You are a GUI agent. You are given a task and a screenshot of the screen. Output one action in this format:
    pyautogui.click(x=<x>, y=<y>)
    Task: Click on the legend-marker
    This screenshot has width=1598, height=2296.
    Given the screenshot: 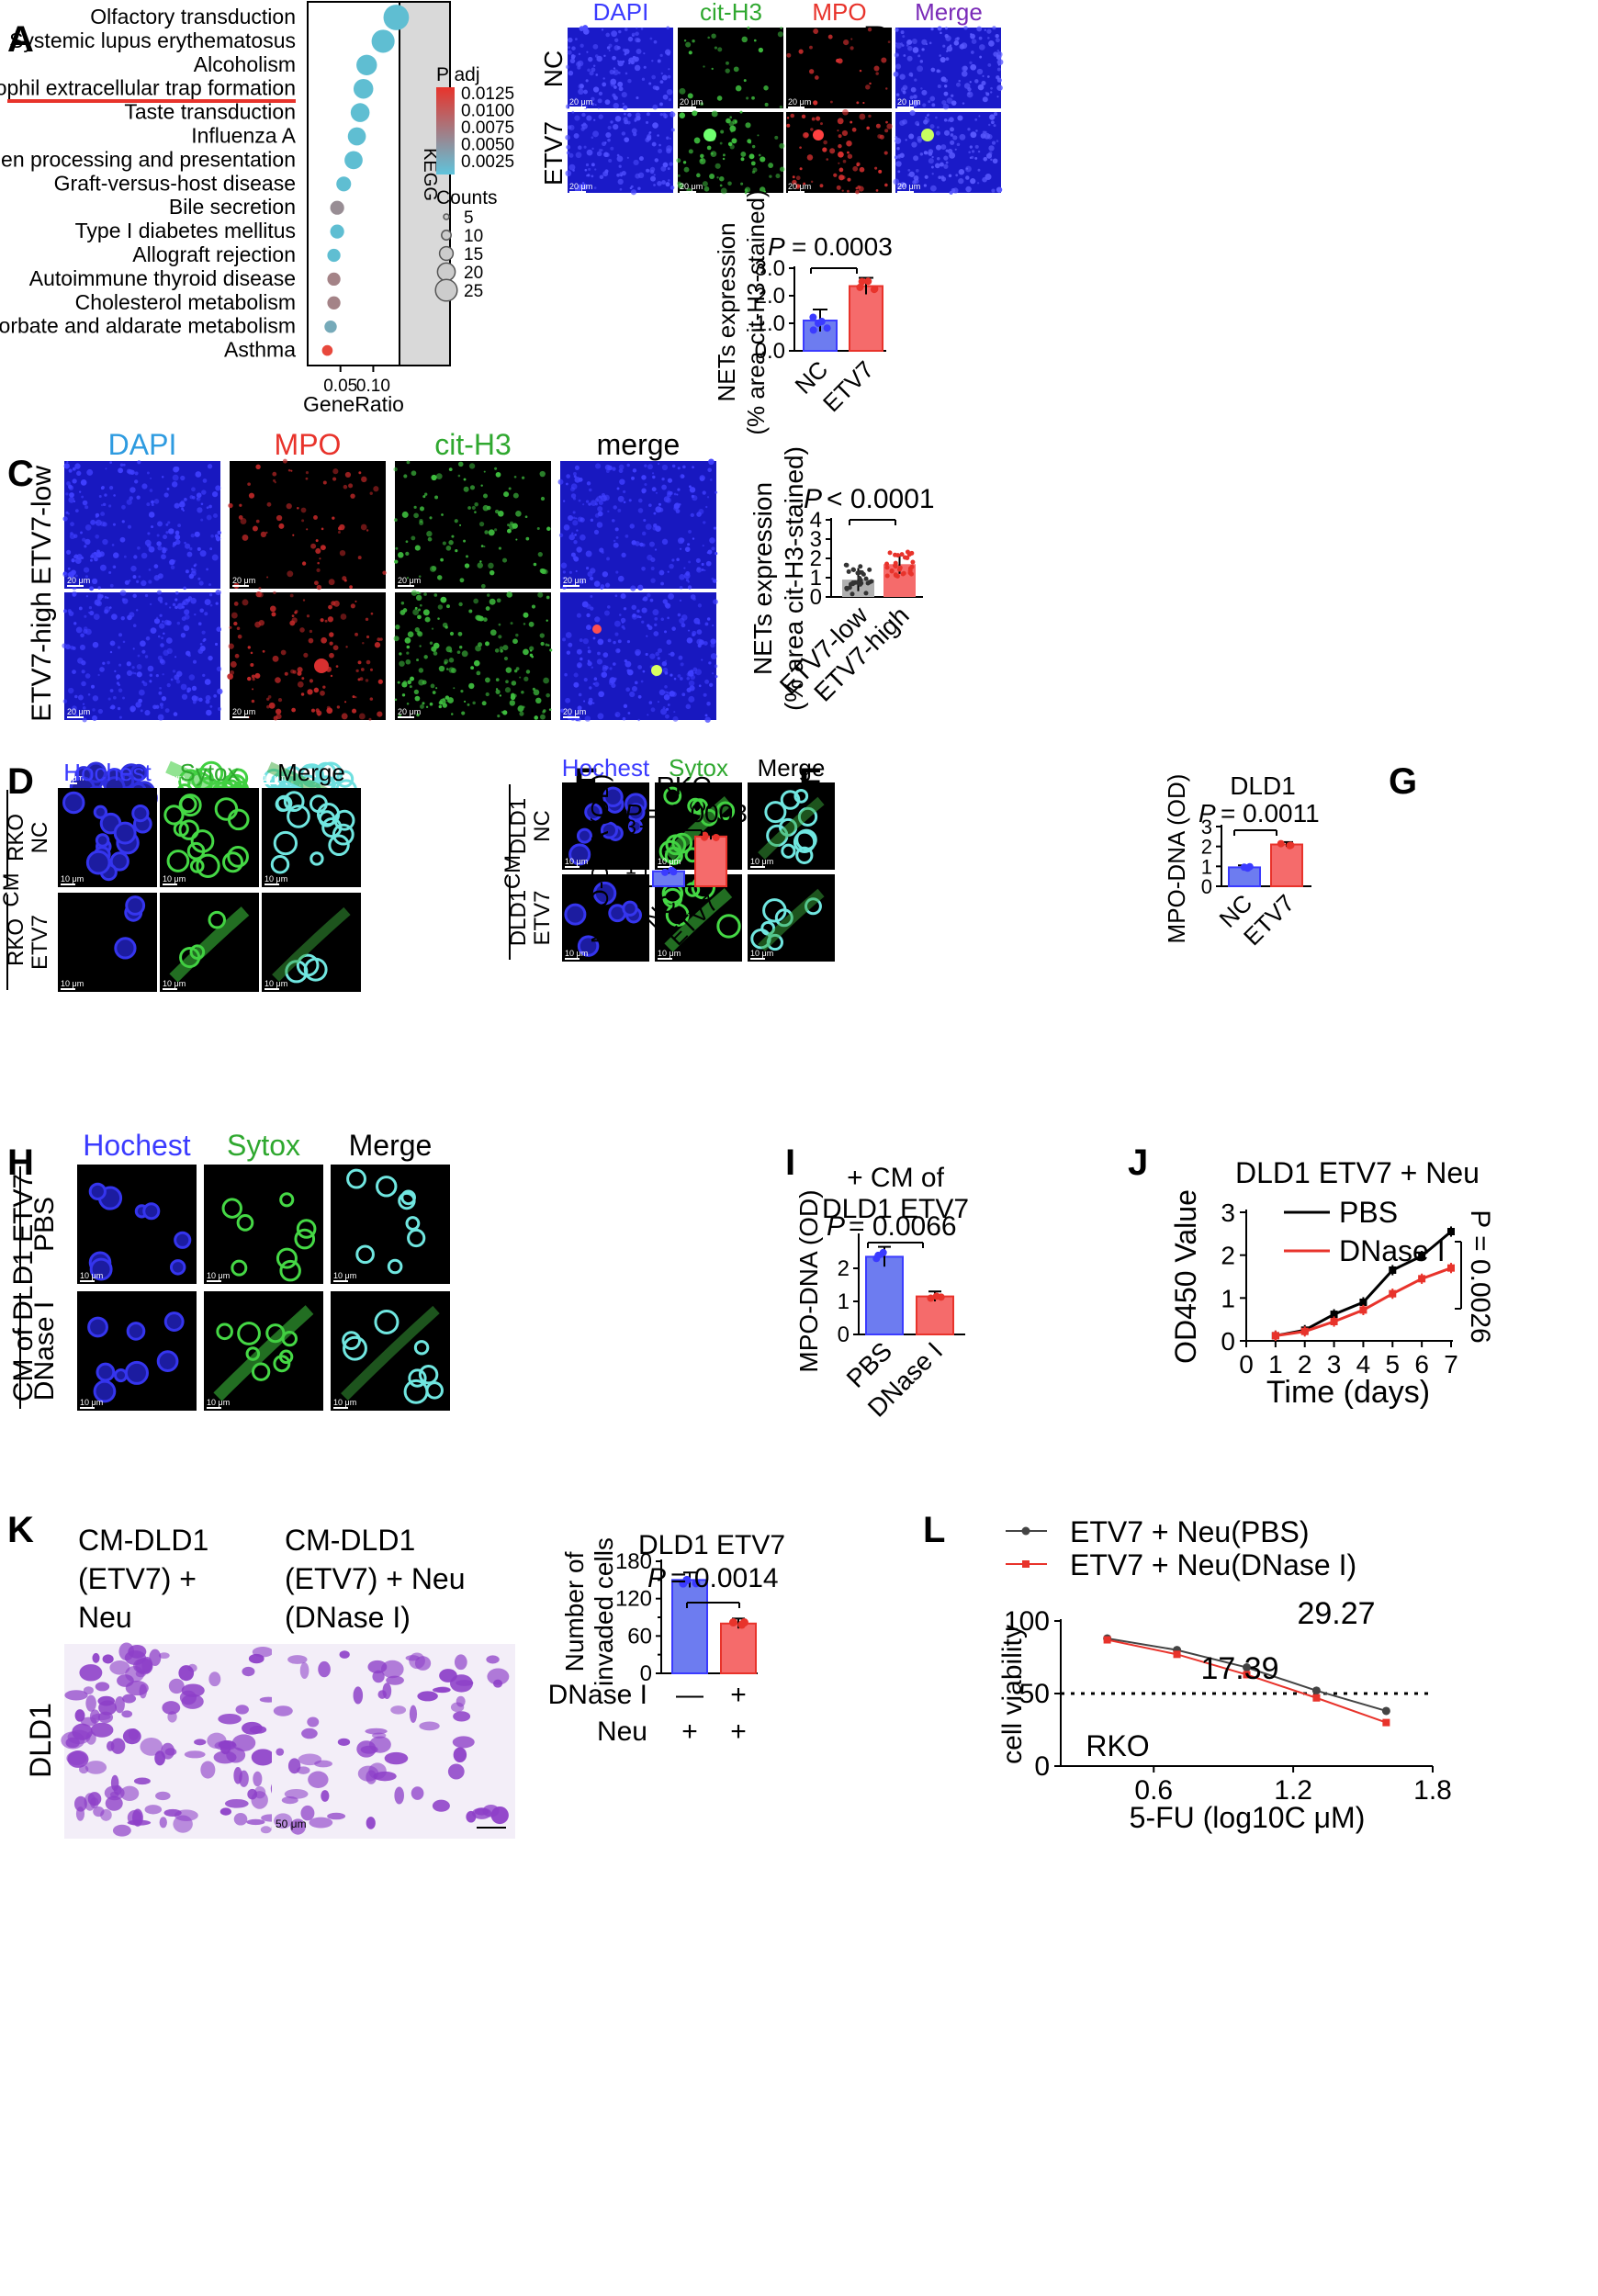 What is the action you would take?
    pyautogui.click(x=1026, y=1564)
    